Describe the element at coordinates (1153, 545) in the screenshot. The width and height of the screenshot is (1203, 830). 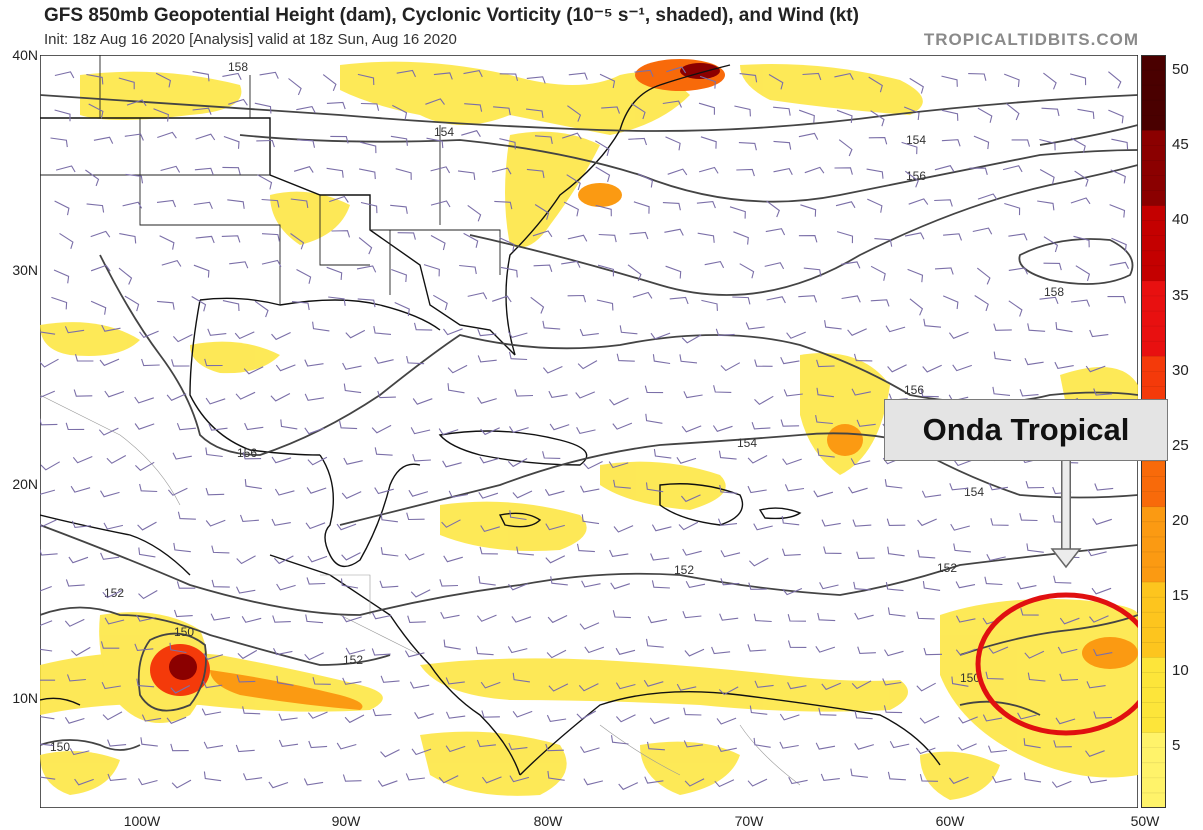
I see `colorbar-band` at that location.